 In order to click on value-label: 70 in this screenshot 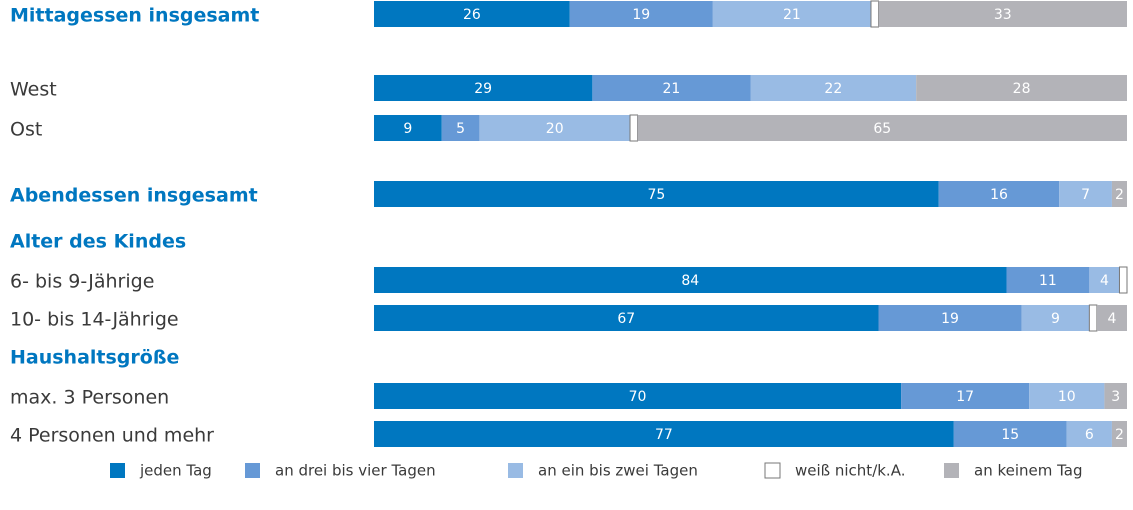, I will do `click(638, 397)`.